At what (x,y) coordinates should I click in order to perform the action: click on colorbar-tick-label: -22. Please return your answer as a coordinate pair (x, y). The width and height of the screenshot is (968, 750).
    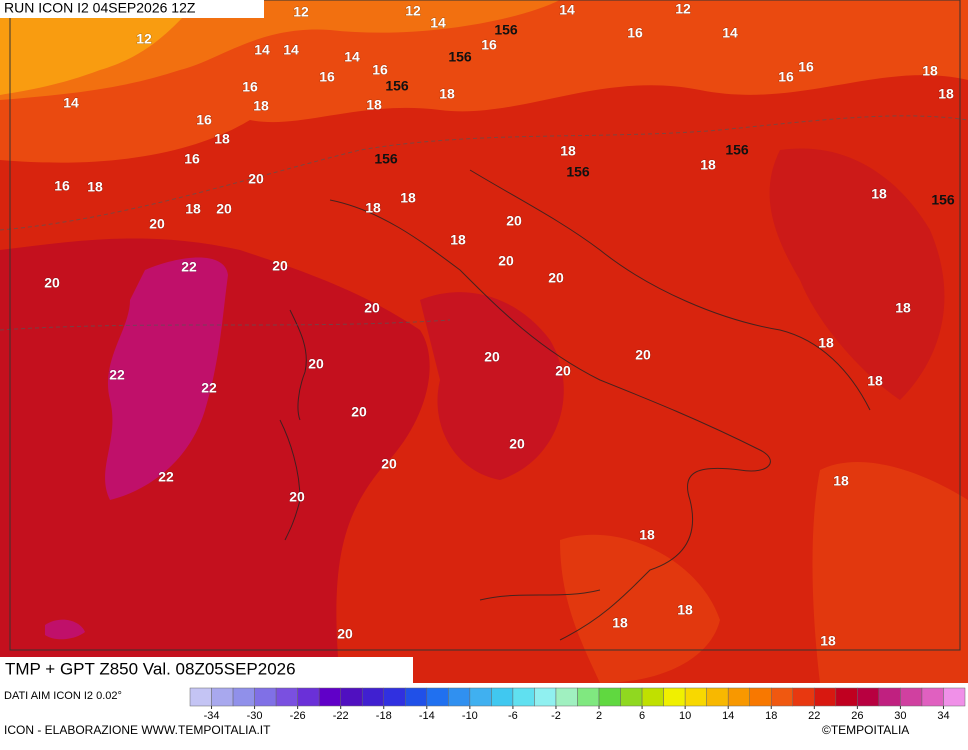
    Looking at the image, I should click on (341, 716).